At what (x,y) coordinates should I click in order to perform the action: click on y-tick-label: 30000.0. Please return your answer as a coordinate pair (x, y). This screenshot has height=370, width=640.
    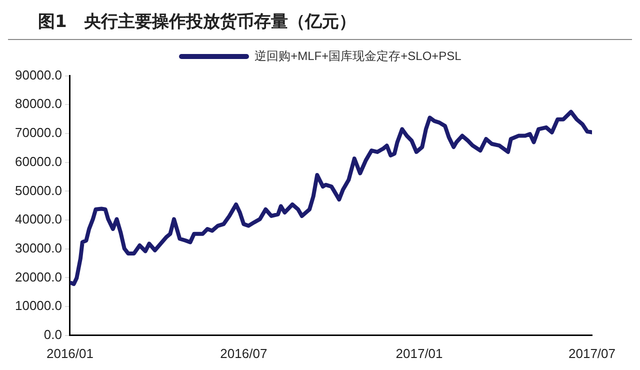
    Looking at the image, I should click on (38, 248).